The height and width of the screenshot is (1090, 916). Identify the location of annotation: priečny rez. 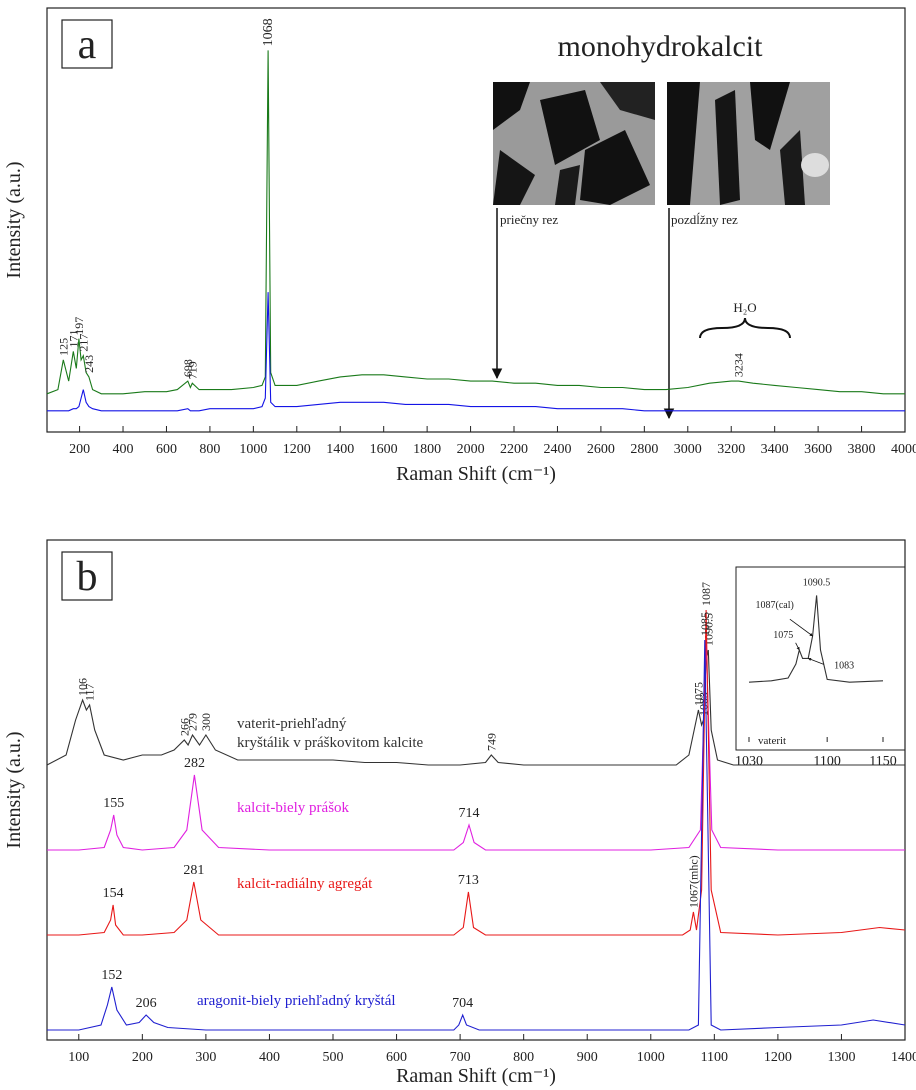
(529, 219).